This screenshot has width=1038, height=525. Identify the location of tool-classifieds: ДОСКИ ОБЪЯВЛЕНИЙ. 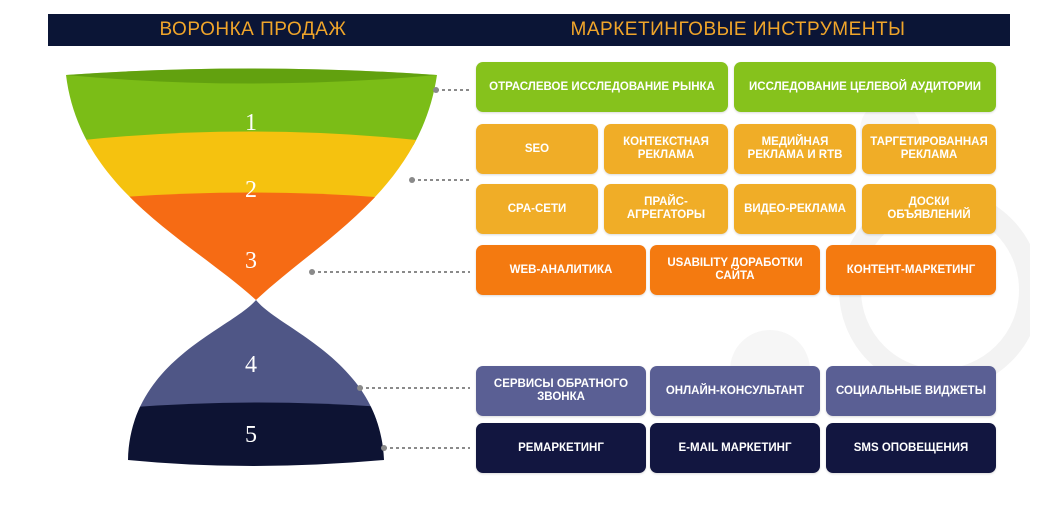
(929, 209).